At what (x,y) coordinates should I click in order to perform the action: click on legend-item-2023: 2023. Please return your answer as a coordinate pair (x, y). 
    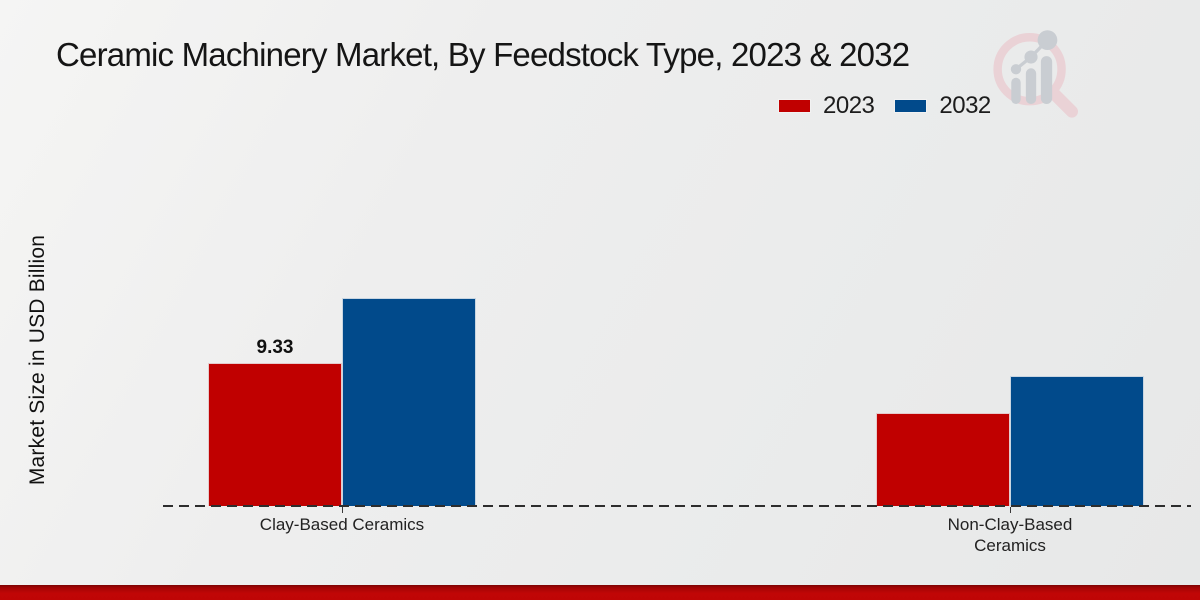
    Looking at the image, I should click on (826, 106).